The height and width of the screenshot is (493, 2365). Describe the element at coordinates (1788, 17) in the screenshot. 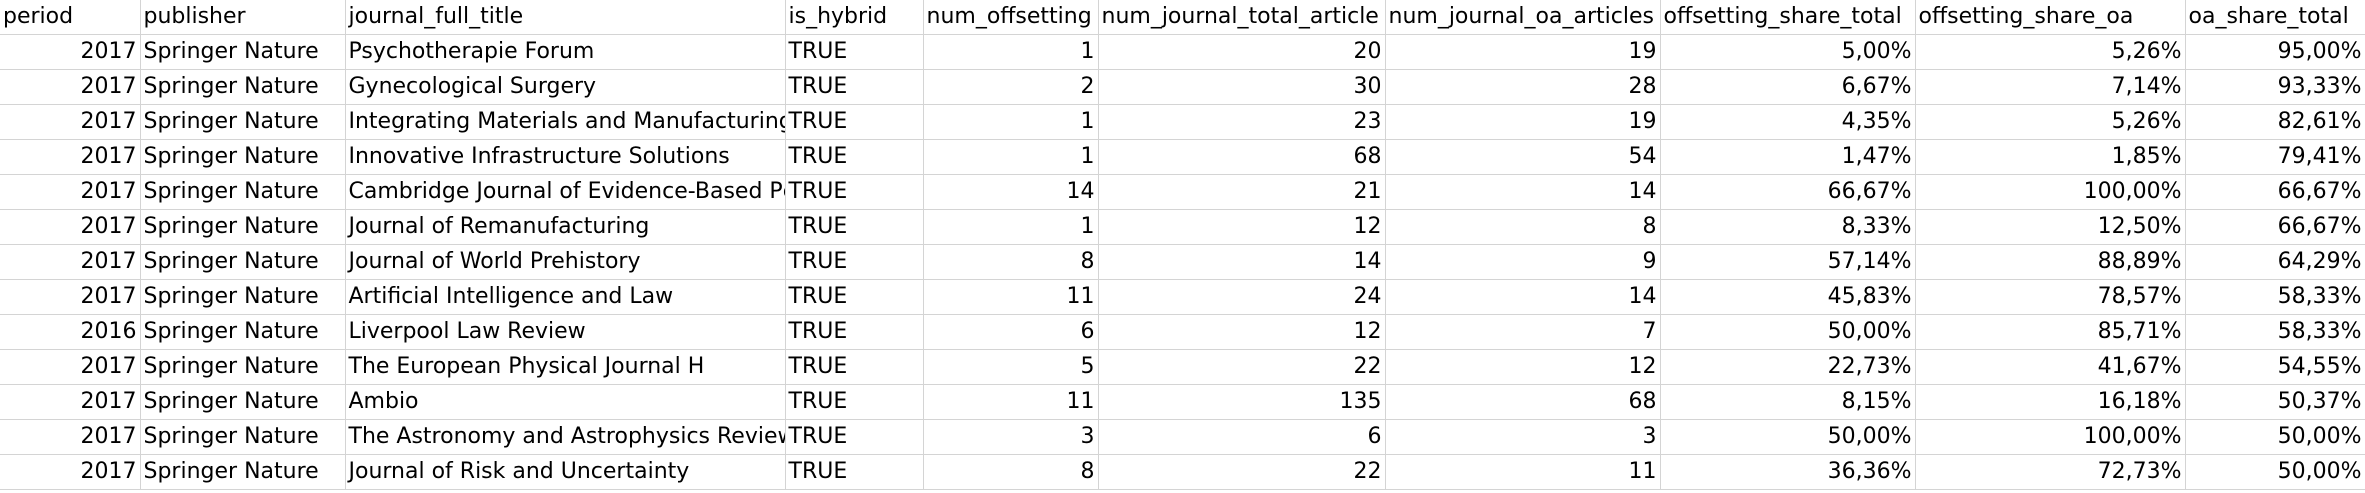

I see `offsetting-share-total-header-cell: offsetting_share_total` at that location.